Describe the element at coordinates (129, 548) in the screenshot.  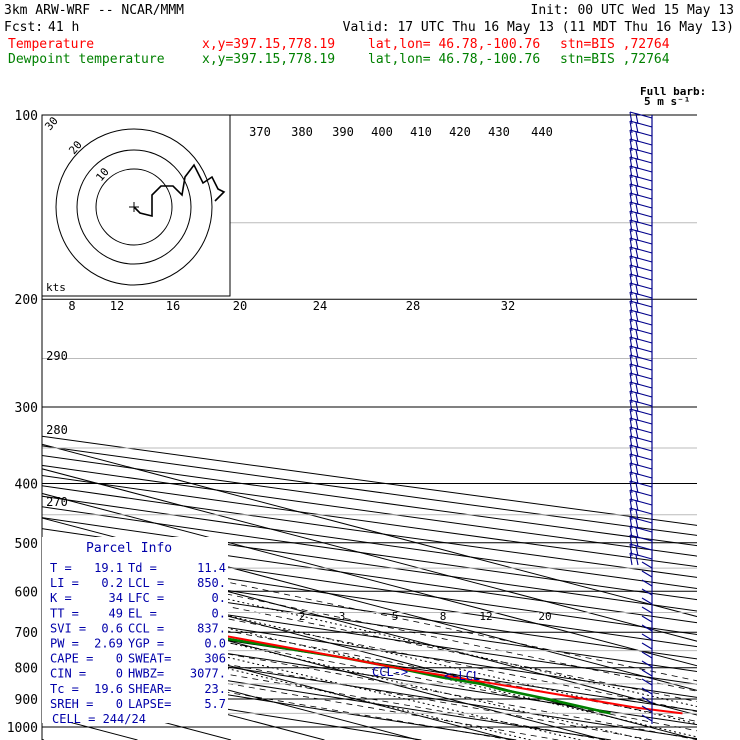
I see `parcel-info-title: Parcel Info` at that location.